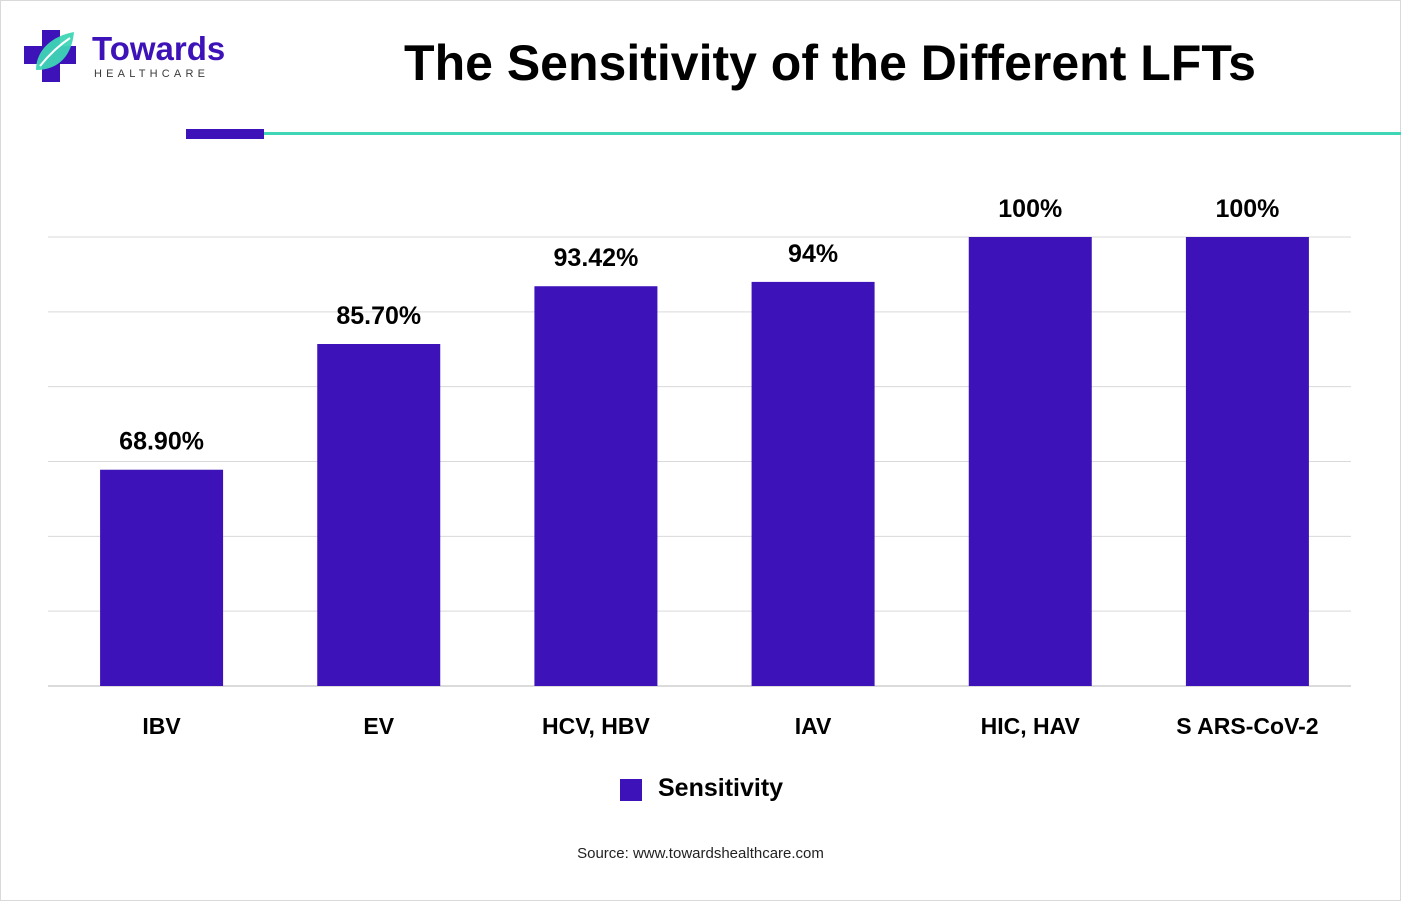  I want to click on brand-logo: Towards HEALTHCARE, so click(132, 57).